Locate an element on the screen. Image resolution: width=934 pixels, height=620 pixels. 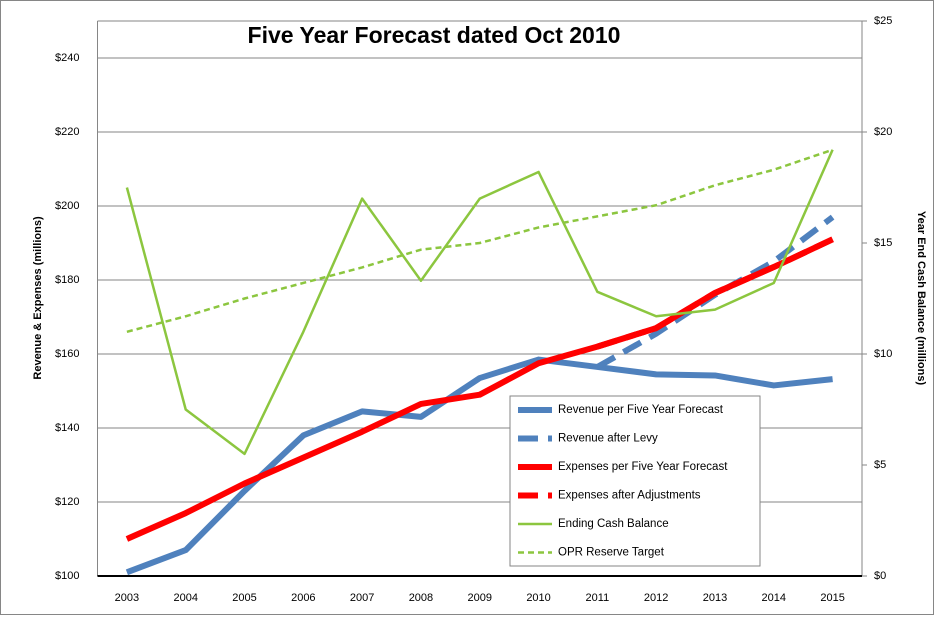
x-tick-label: 2006 is located at coordinates (303, 598).